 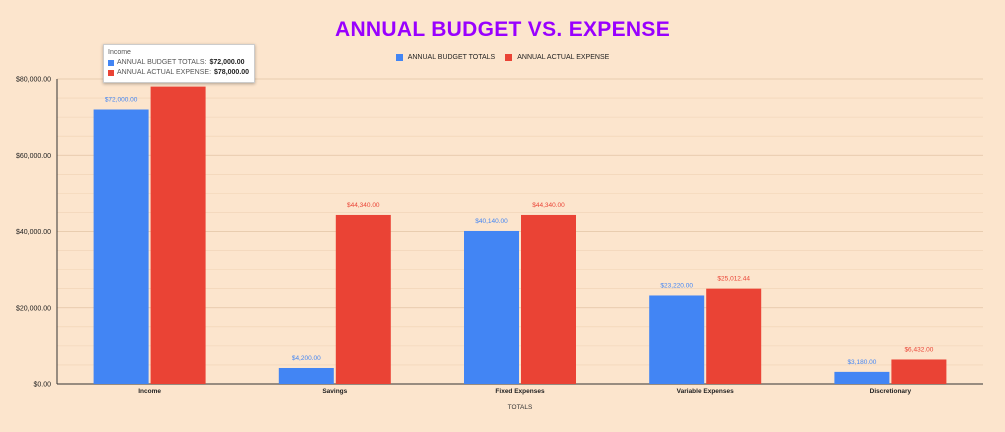 I want to click on tooltip-label-expense: ANNUAL ACTUAL EXPENSE:, so click(x=164, y=72).